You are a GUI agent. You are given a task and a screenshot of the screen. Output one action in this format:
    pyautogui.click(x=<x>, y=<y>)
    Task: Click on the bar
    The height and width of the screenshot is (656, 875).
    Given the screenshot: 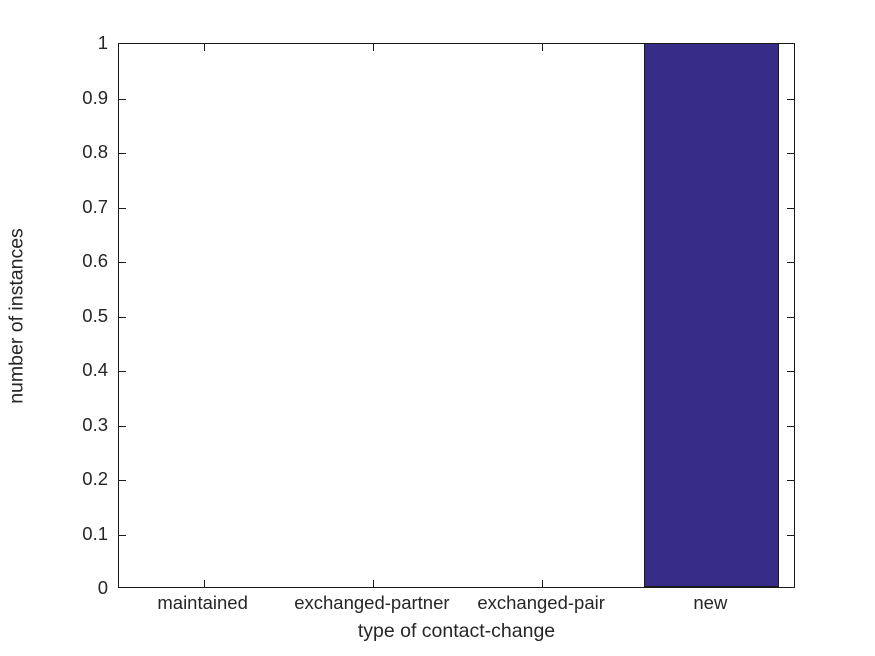 What is the action you would take?
    pyautogui.click(x=711, y=315)
    